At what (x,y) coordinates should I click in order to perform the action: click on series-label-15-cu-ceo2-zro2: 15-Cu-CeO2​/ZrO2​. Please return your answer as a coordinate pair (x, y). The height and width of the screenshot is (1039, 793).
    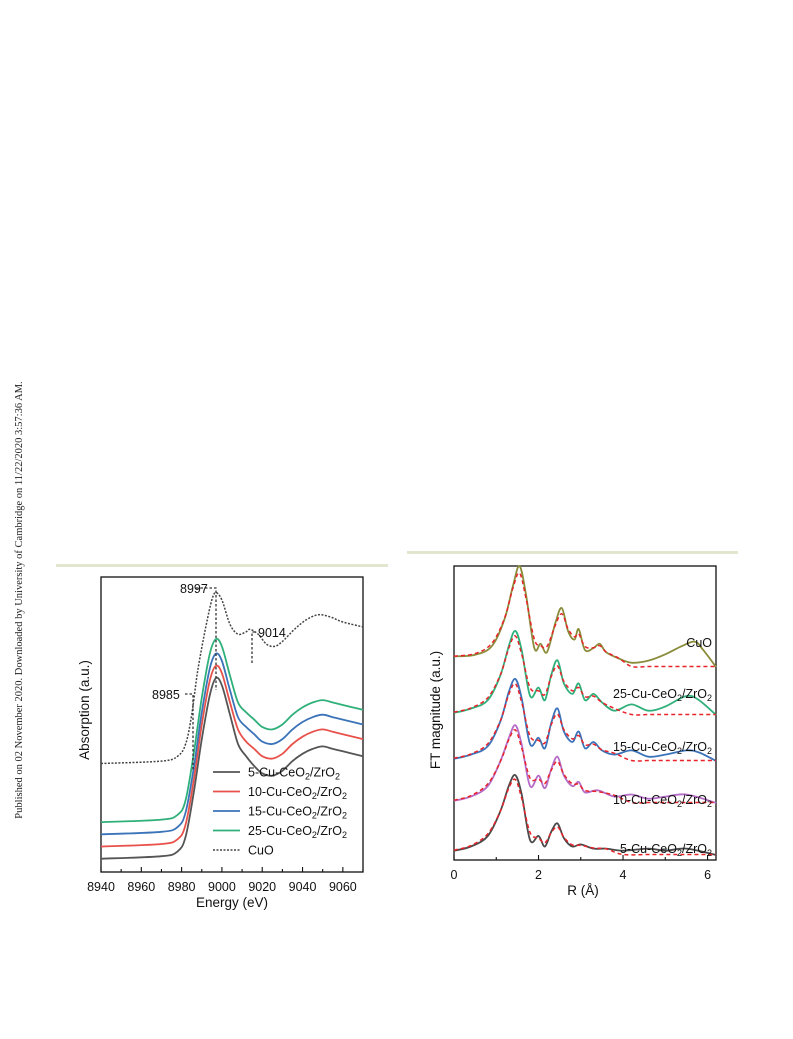
    Looking at the image, I should click on (662, 748).